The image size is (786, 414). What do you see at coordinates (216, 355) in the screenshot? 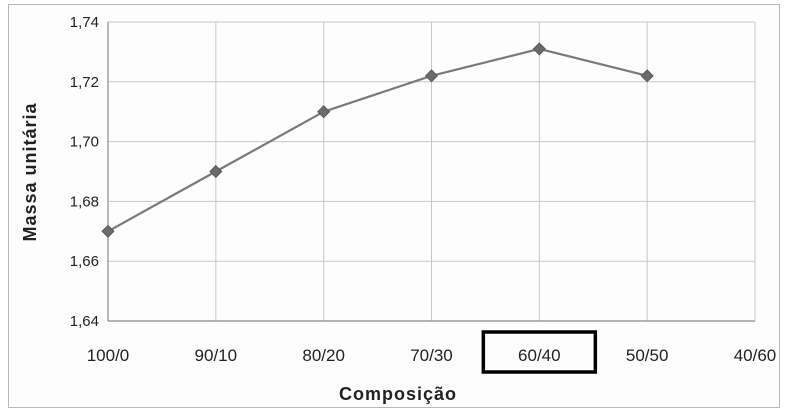
I see `x-tick-label: 90/10` at bounding box center [216, 355].